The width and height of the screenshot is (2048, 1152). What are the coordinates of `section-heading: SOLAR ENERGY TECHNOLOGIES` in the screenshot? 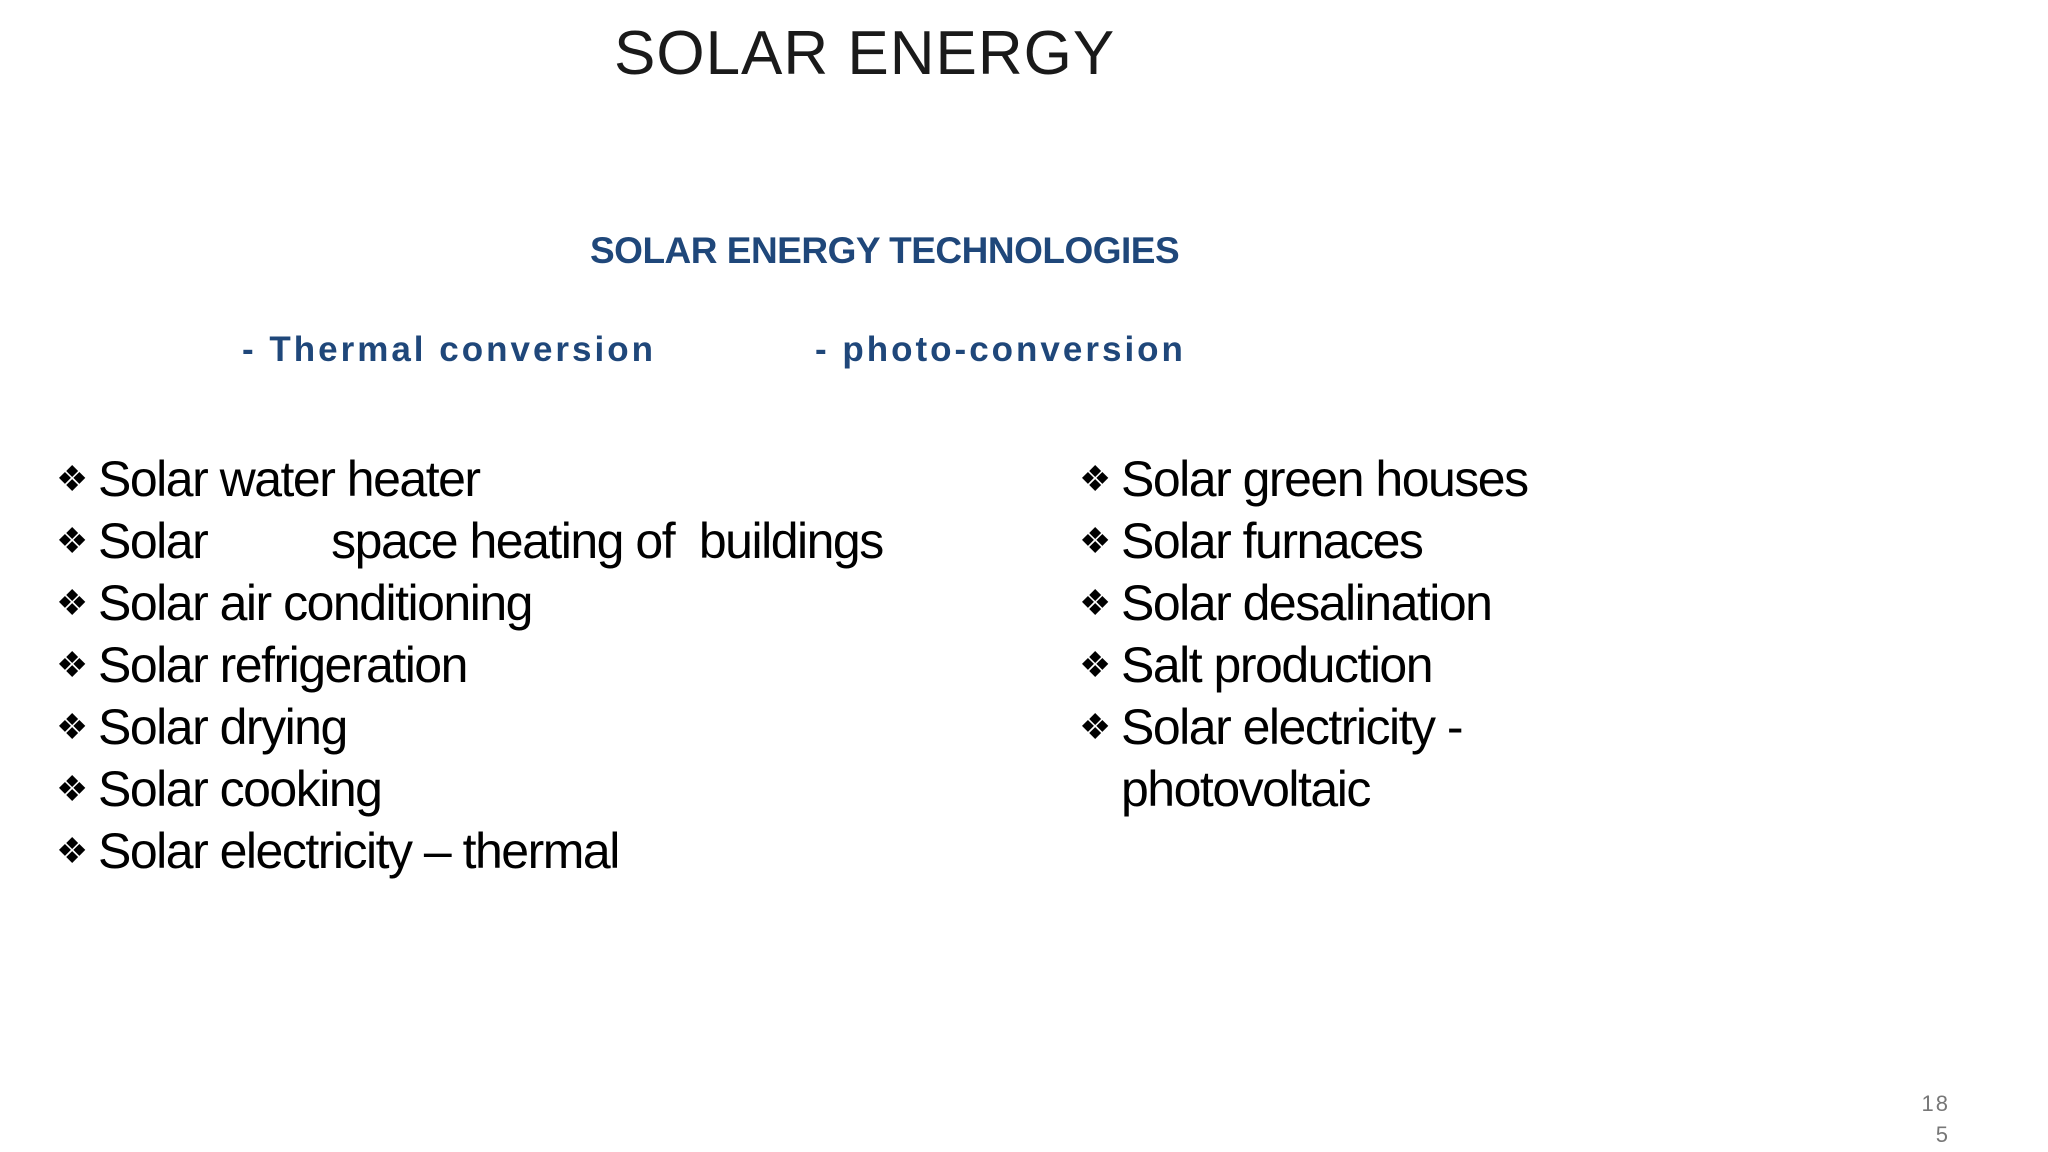 It's located at (885, 250).